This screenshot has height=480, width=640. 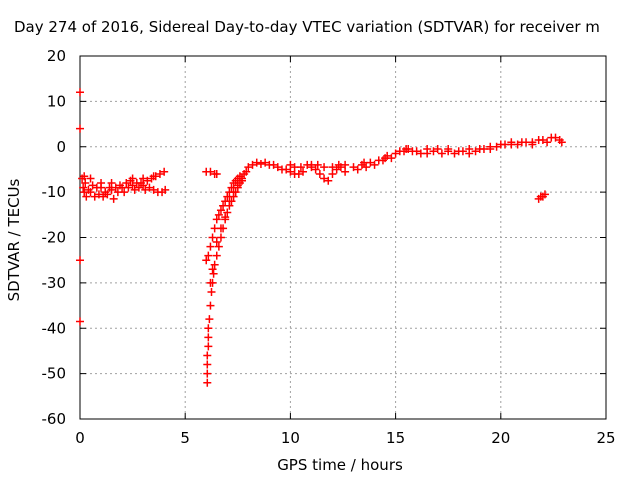 What do you see at coordinates (54, 328) in the screenshot?
I see `y-tick-label: -40` at bounding box center [54, 328].